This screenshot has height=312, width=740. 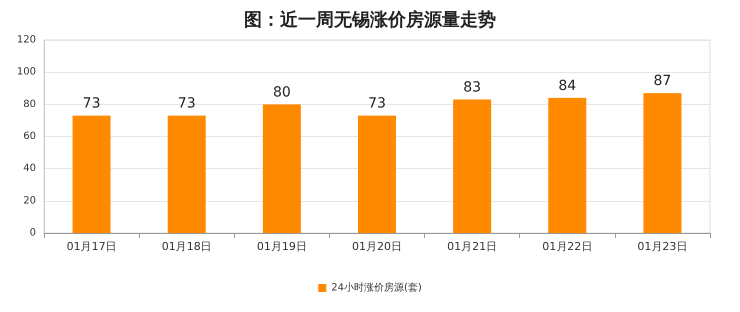 What do you see at coordinates (377, 246) in the screenshot?
I see `x-tick-label: 01月20日` at bounding box center [377, 246].